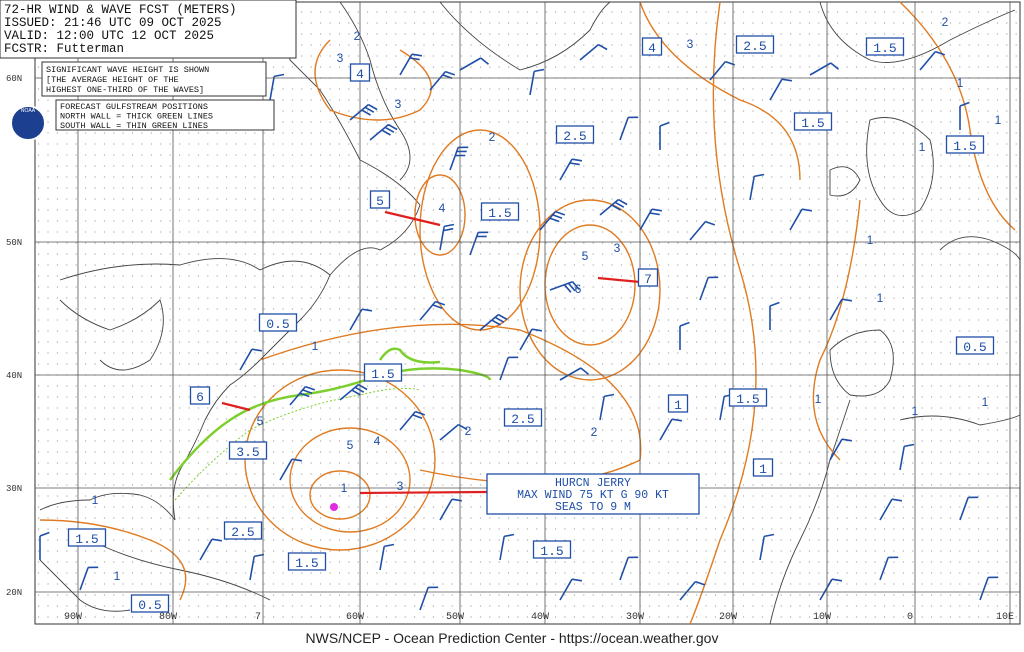  I want to click on lon-label: 20W, so click(728, 617).